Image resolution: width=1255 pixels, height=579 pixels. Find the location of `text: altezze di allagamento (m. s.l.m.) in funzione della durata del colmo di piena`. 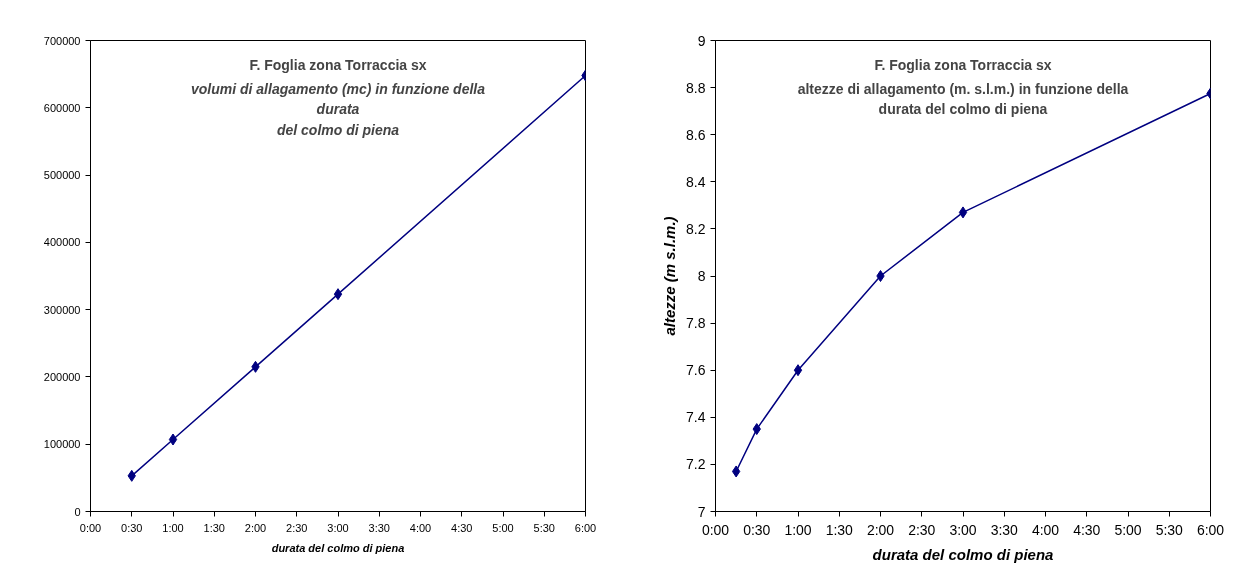

text: altezze di allagamento (m. s.l.m.) in funzione della durata del colmo di piena is located at coordinates (963, 99).